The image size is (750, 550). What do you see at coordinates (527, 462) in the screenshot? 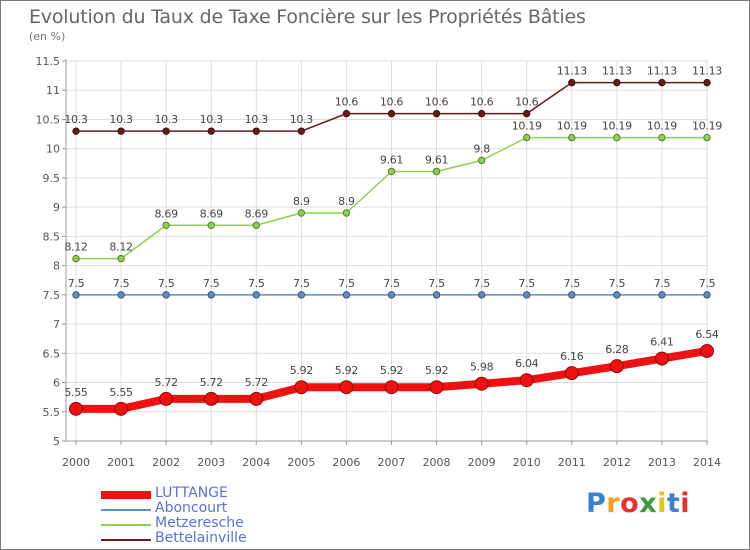
I see `x-tick-label: 2010` at bounding box center [527, 462].